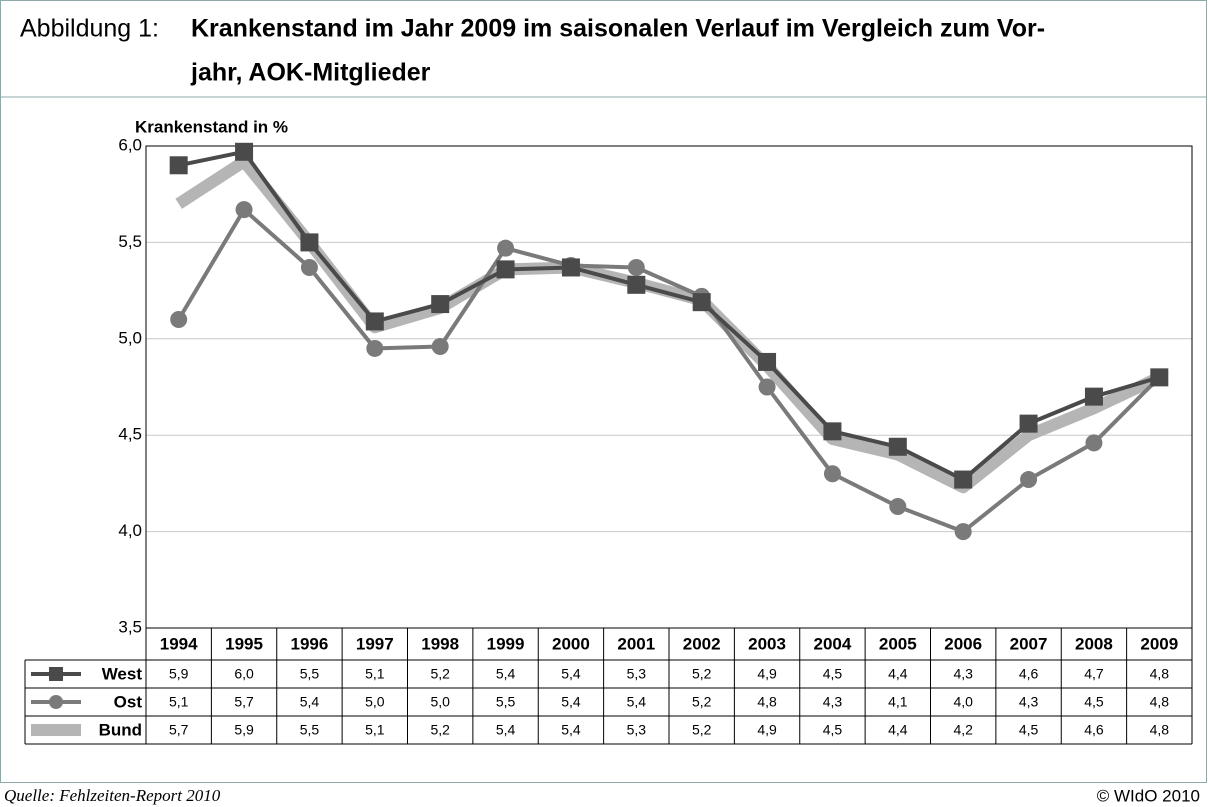  Describe the element at coordinates (130, 626) in the screenshot. I see `y-tick-label: 3,5` at that location.